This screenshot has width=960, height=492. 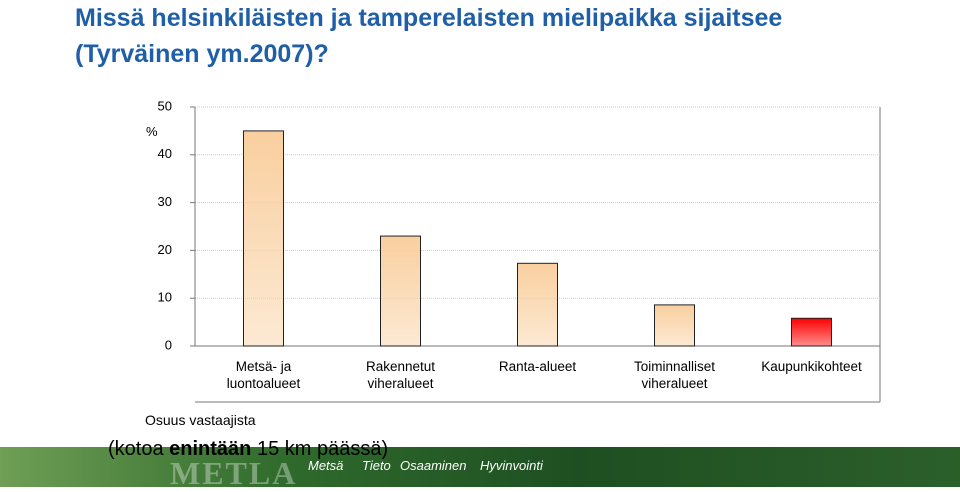 What do you see at coordinates (376, 465) in the screenshot?
I see `motto: Tieto` at bounding box center [376, 465].